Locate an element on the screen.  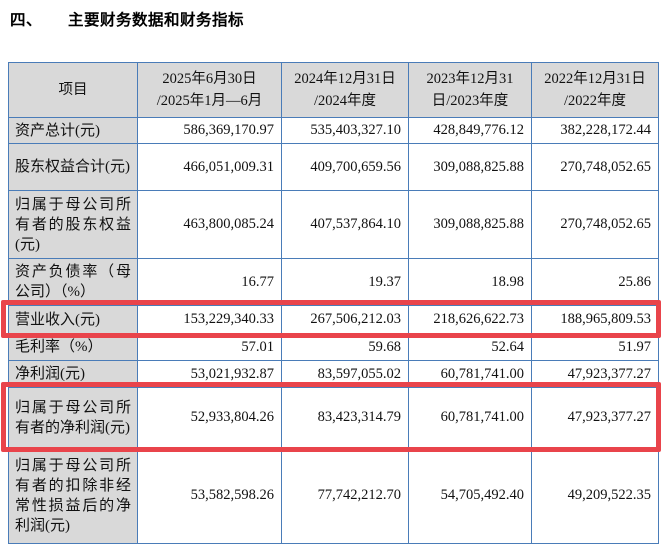
row-label: 资产总计(元) is located at coordinates (73, 130).